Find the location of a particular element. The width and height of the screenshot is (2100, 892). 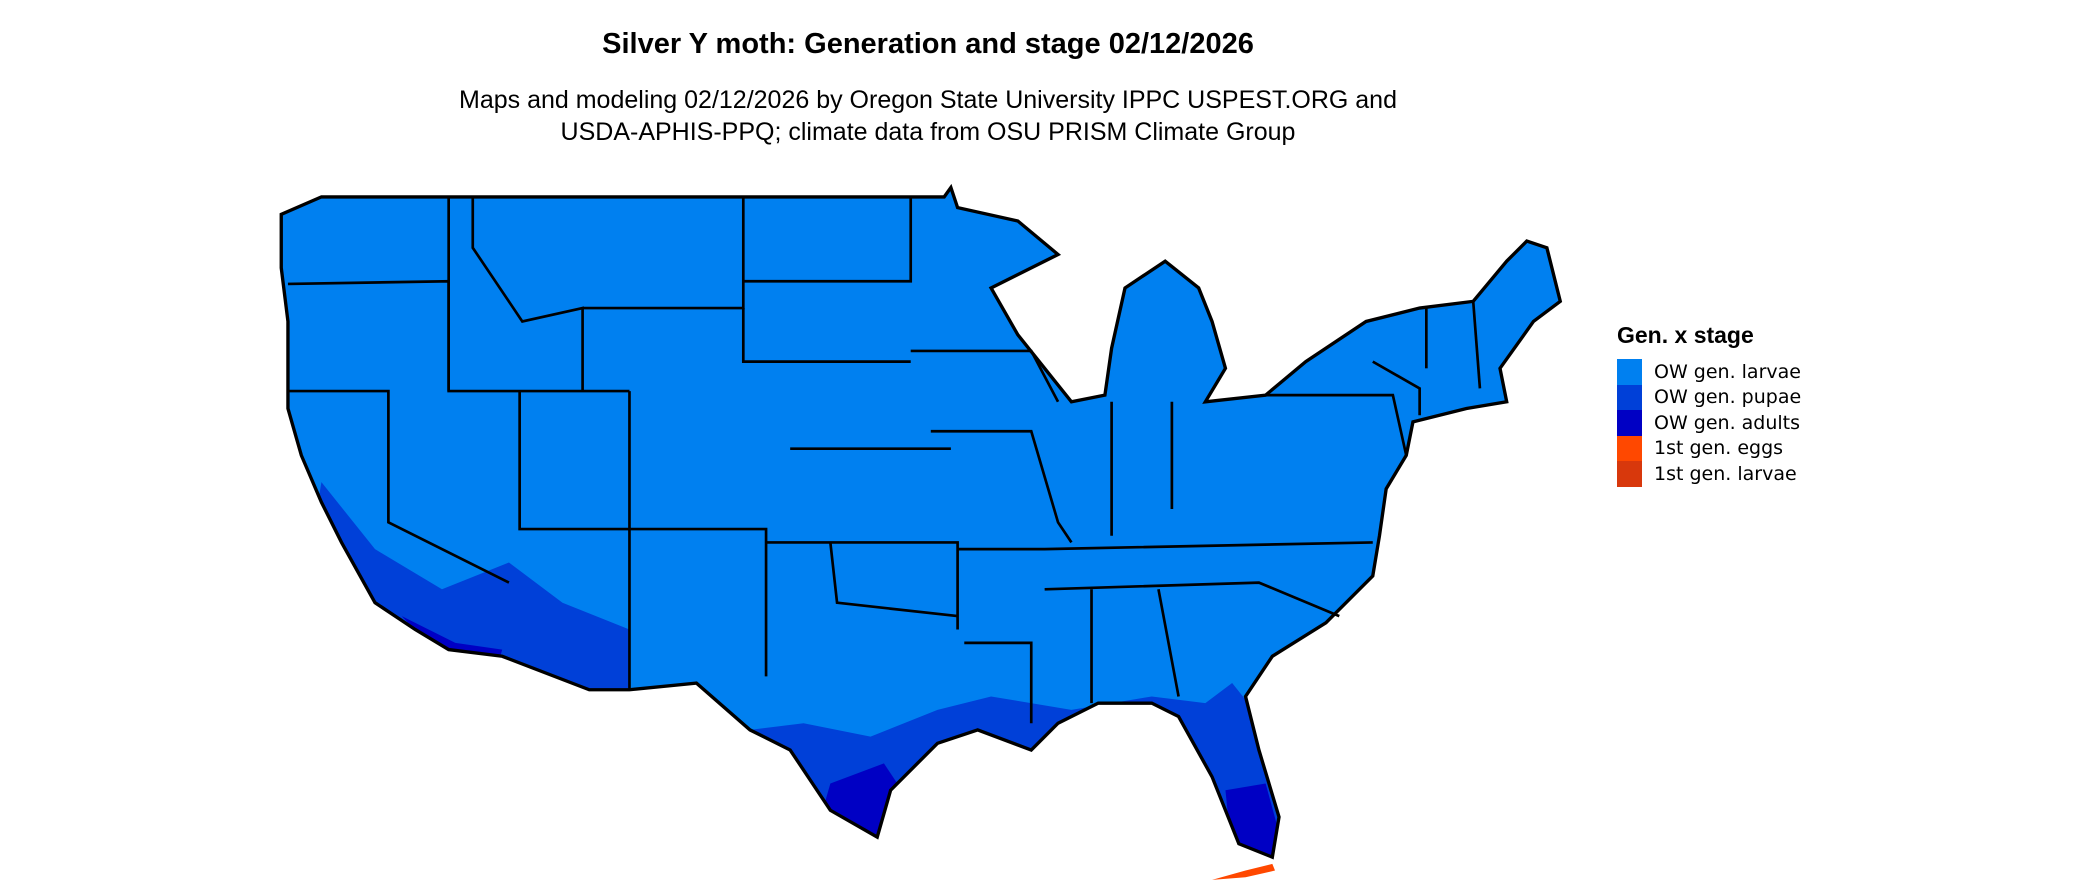

legend-item-1st-larvae: 1st gen. larvae is located at coordinates (1709, 474).